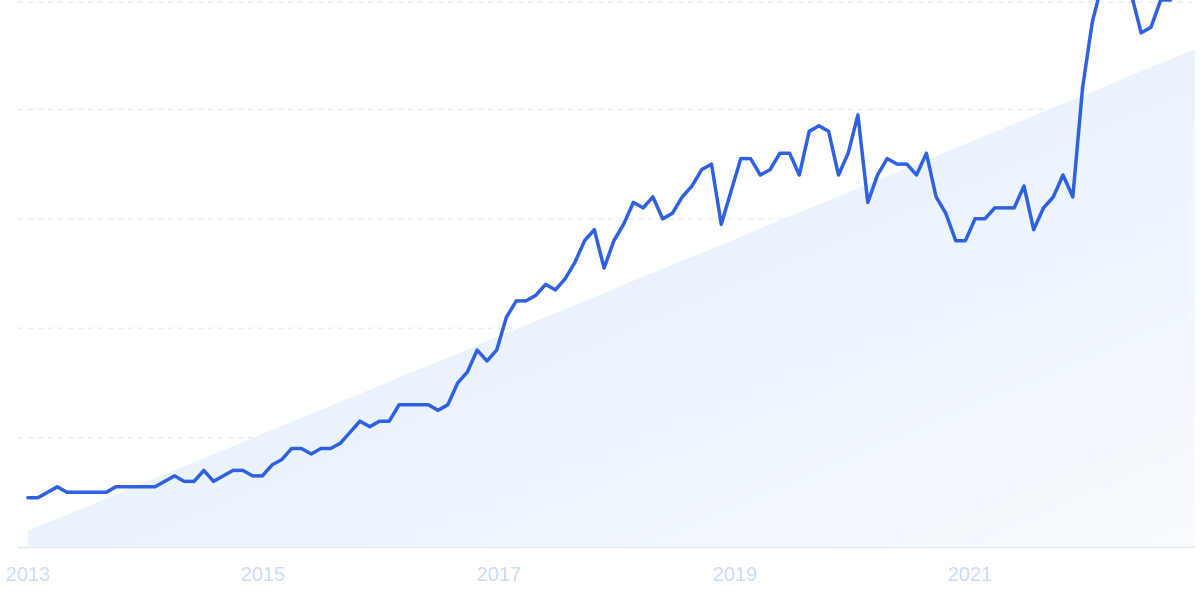 Image resolution: width=1200 pixels, height=599 pixels. What do you see at coordinates (28, 575) in the screenshot?
I see `x-tick-label: 2013` at bounding box center [28, 575].